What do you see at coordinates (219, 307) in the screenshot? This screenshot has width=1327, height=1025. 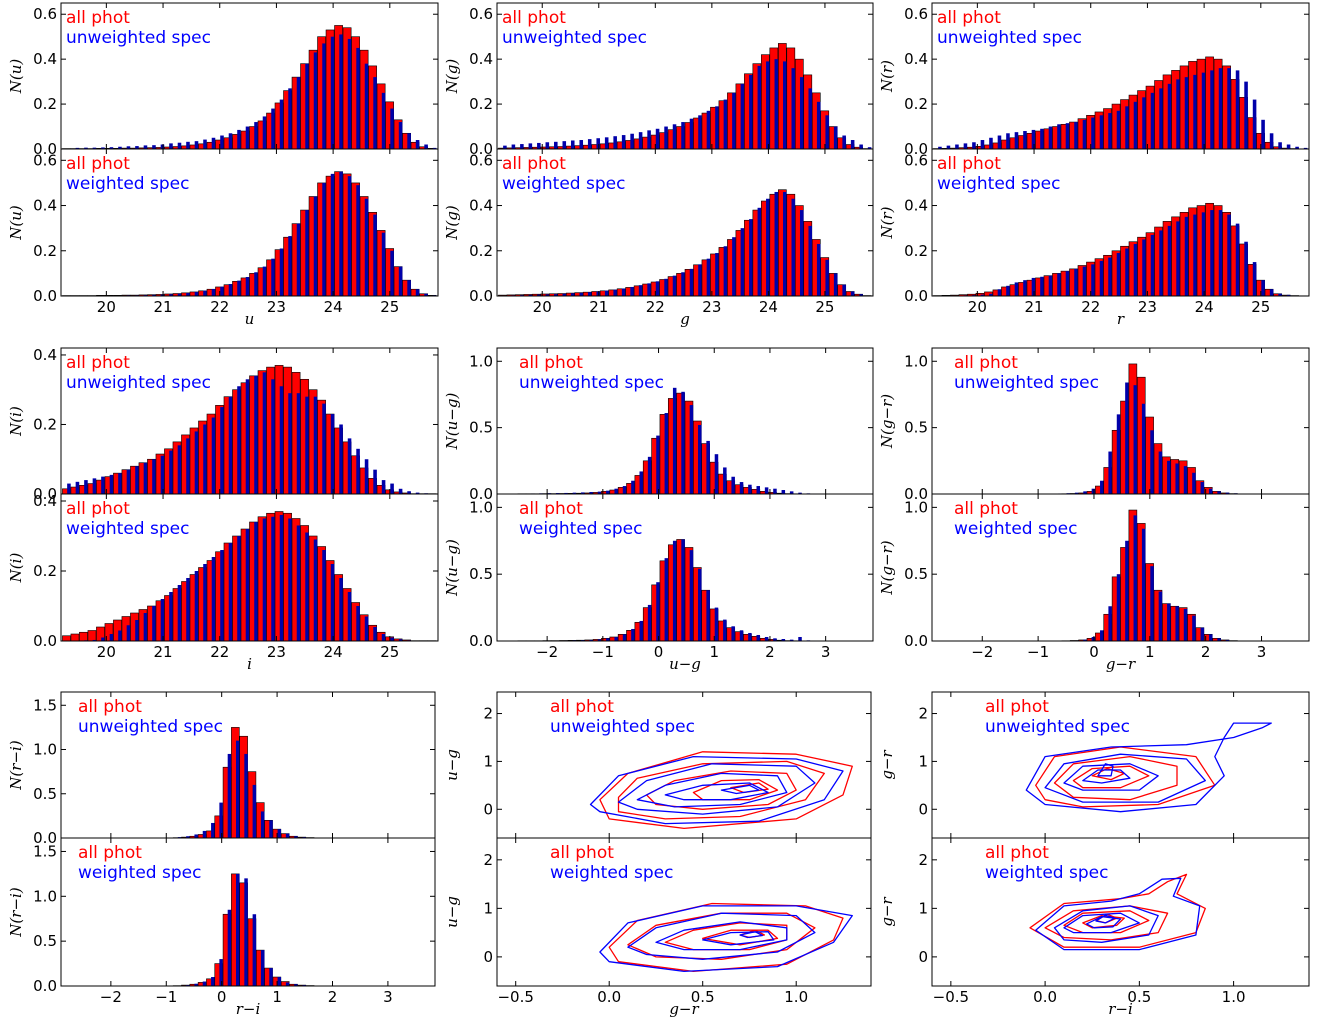 I see `x-tick-label: 22` at bounding box center [219, 307].